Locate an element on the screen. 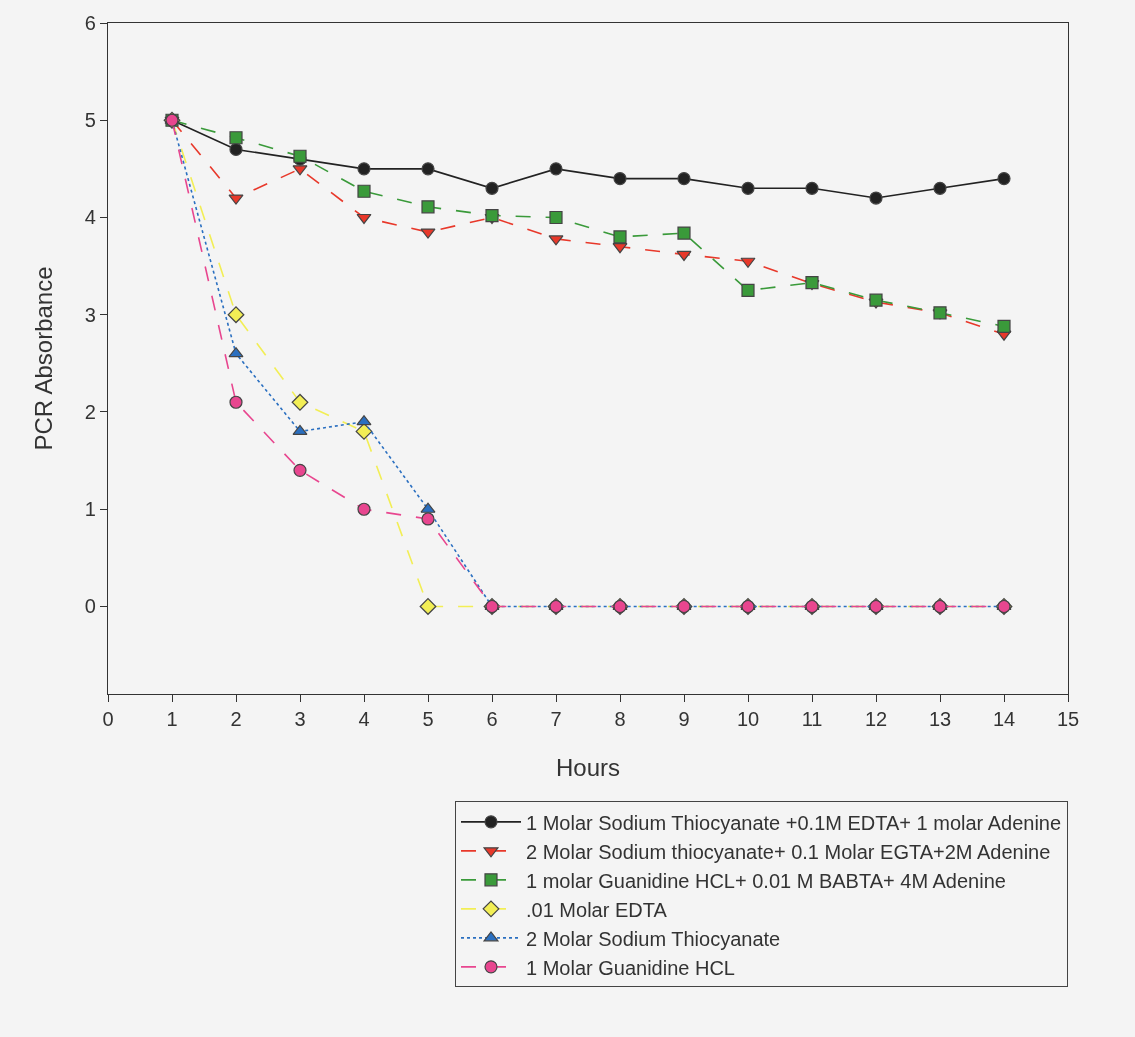  x-tick-label: 12 is located at coordinates (876, 719).